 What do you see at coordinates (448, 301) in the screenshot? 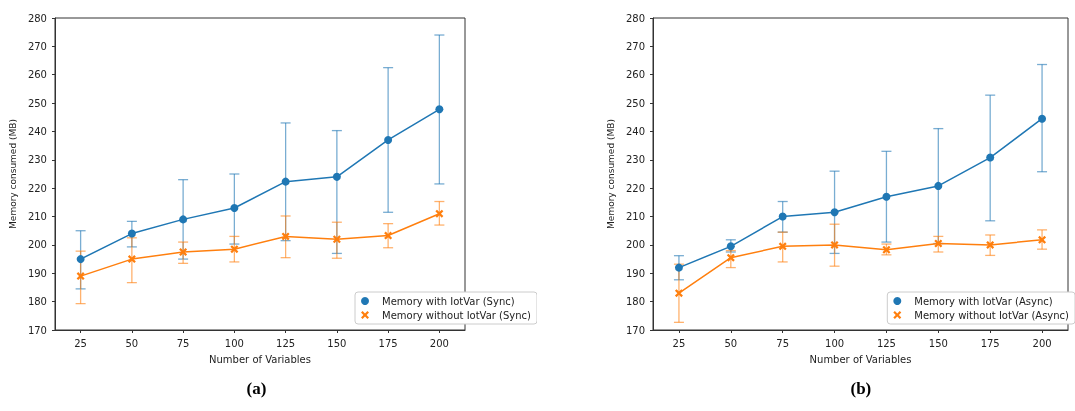
I see `legend-label: Memory with IotVar (Sync)` at bounding box center [448, 301].